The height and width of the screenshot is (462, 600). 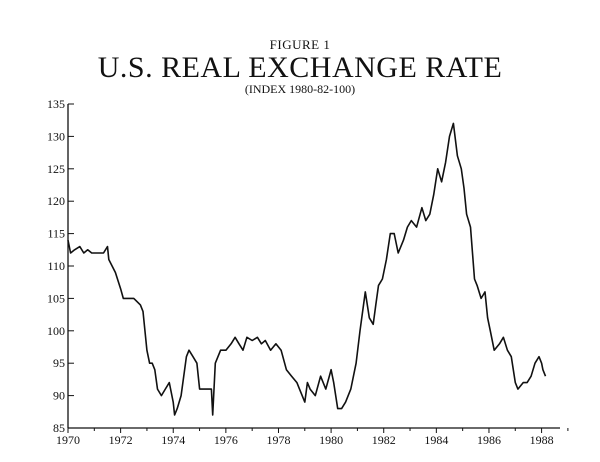 What do you see at coordinates (56, 298) in the screenshot?
I see `y-tick-label: 105` at bounding box center [56, 298].